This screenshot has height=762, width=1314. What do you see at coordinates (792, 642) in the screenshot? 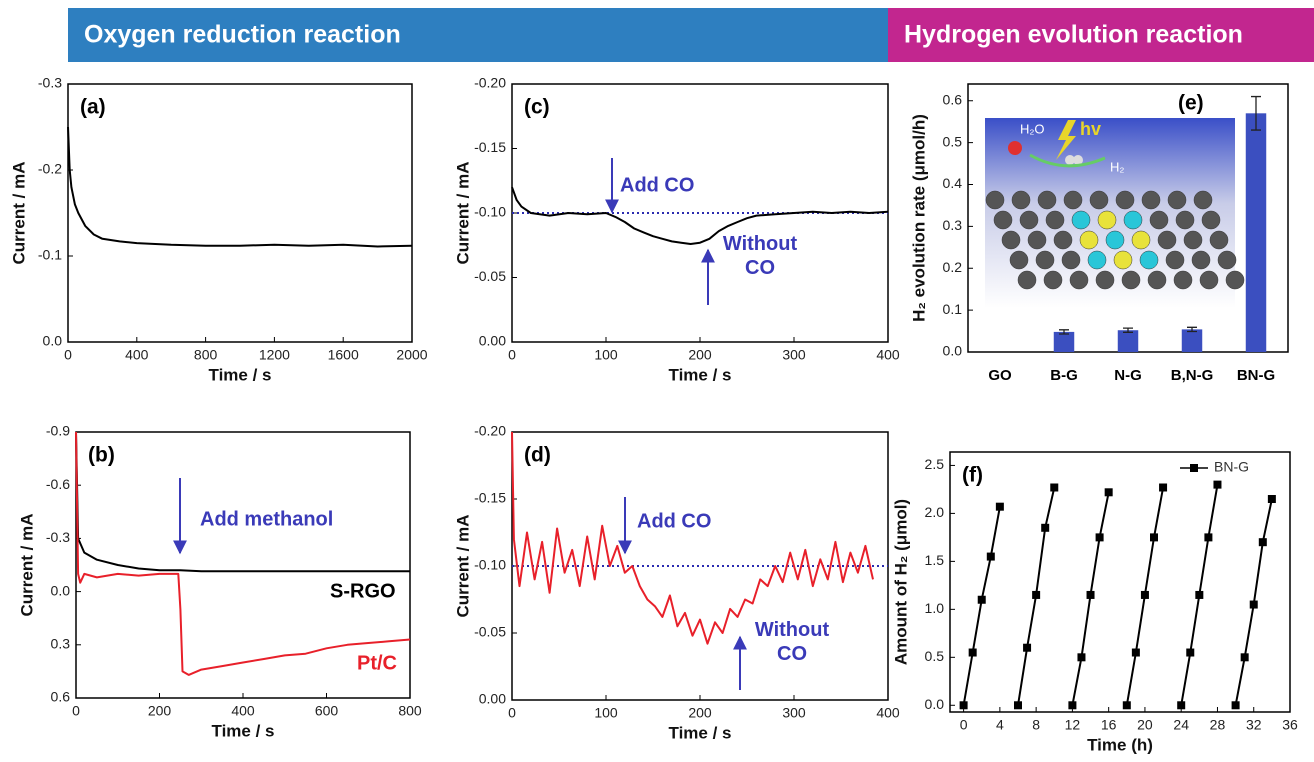
I see `annotation: Without CO` at bounding box center [792, 642].